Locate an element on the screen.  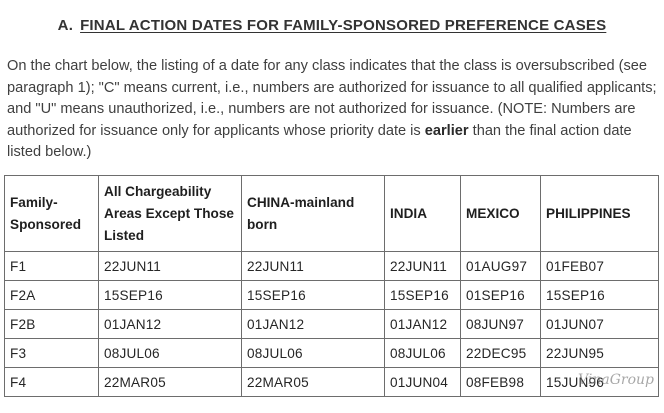
cell-all-chargeability: 01JAN12 is located at coordinates (170, 324).